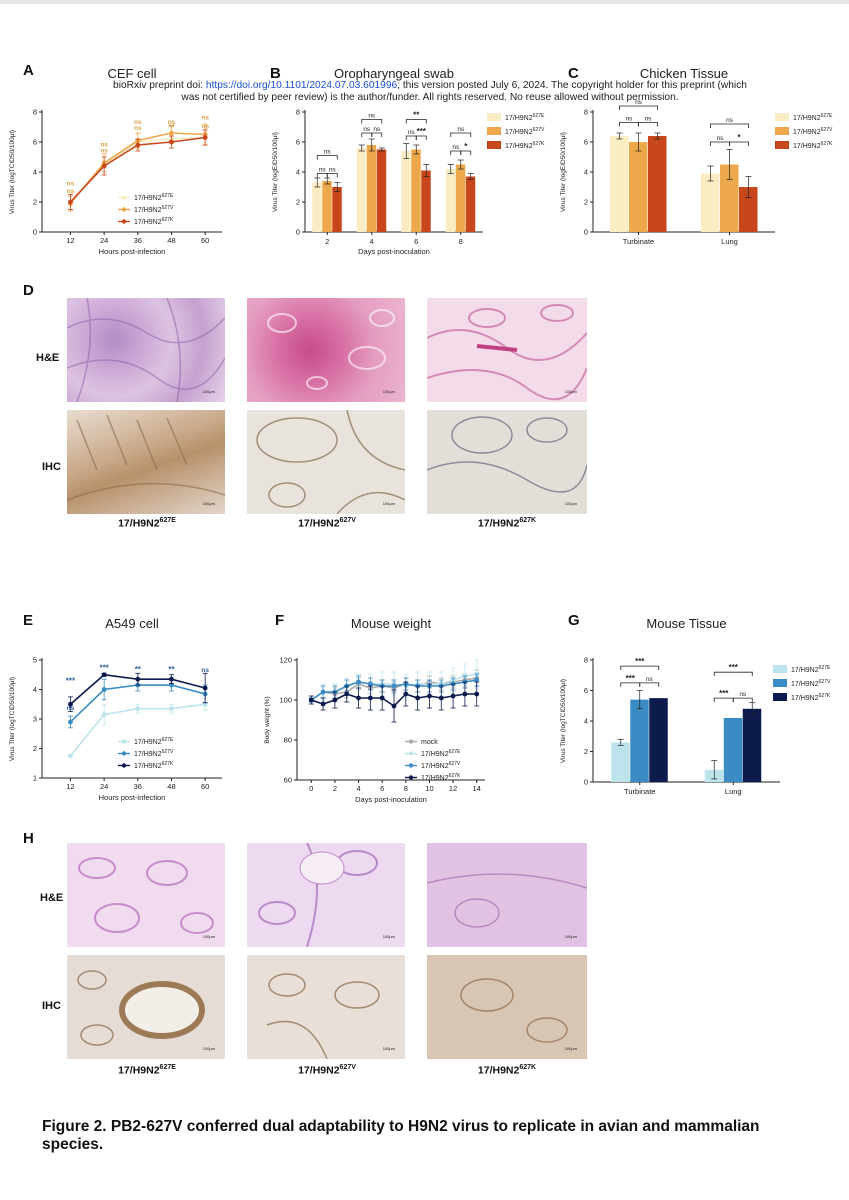 The width and height of the screenshot is (849, 1200). I want to click on scale-bar-d5: 100μm, so click(388, 503).